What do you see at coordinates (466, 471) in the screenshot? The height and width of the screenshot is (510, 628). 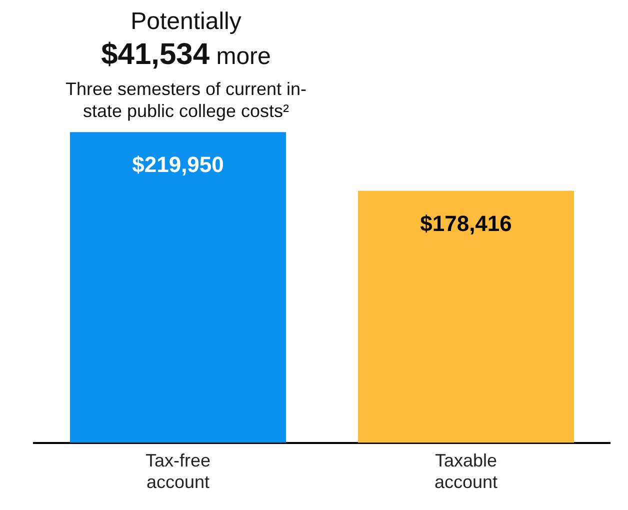 I see `x-tick-label: Taxable account` at bounding box center [466, 471].